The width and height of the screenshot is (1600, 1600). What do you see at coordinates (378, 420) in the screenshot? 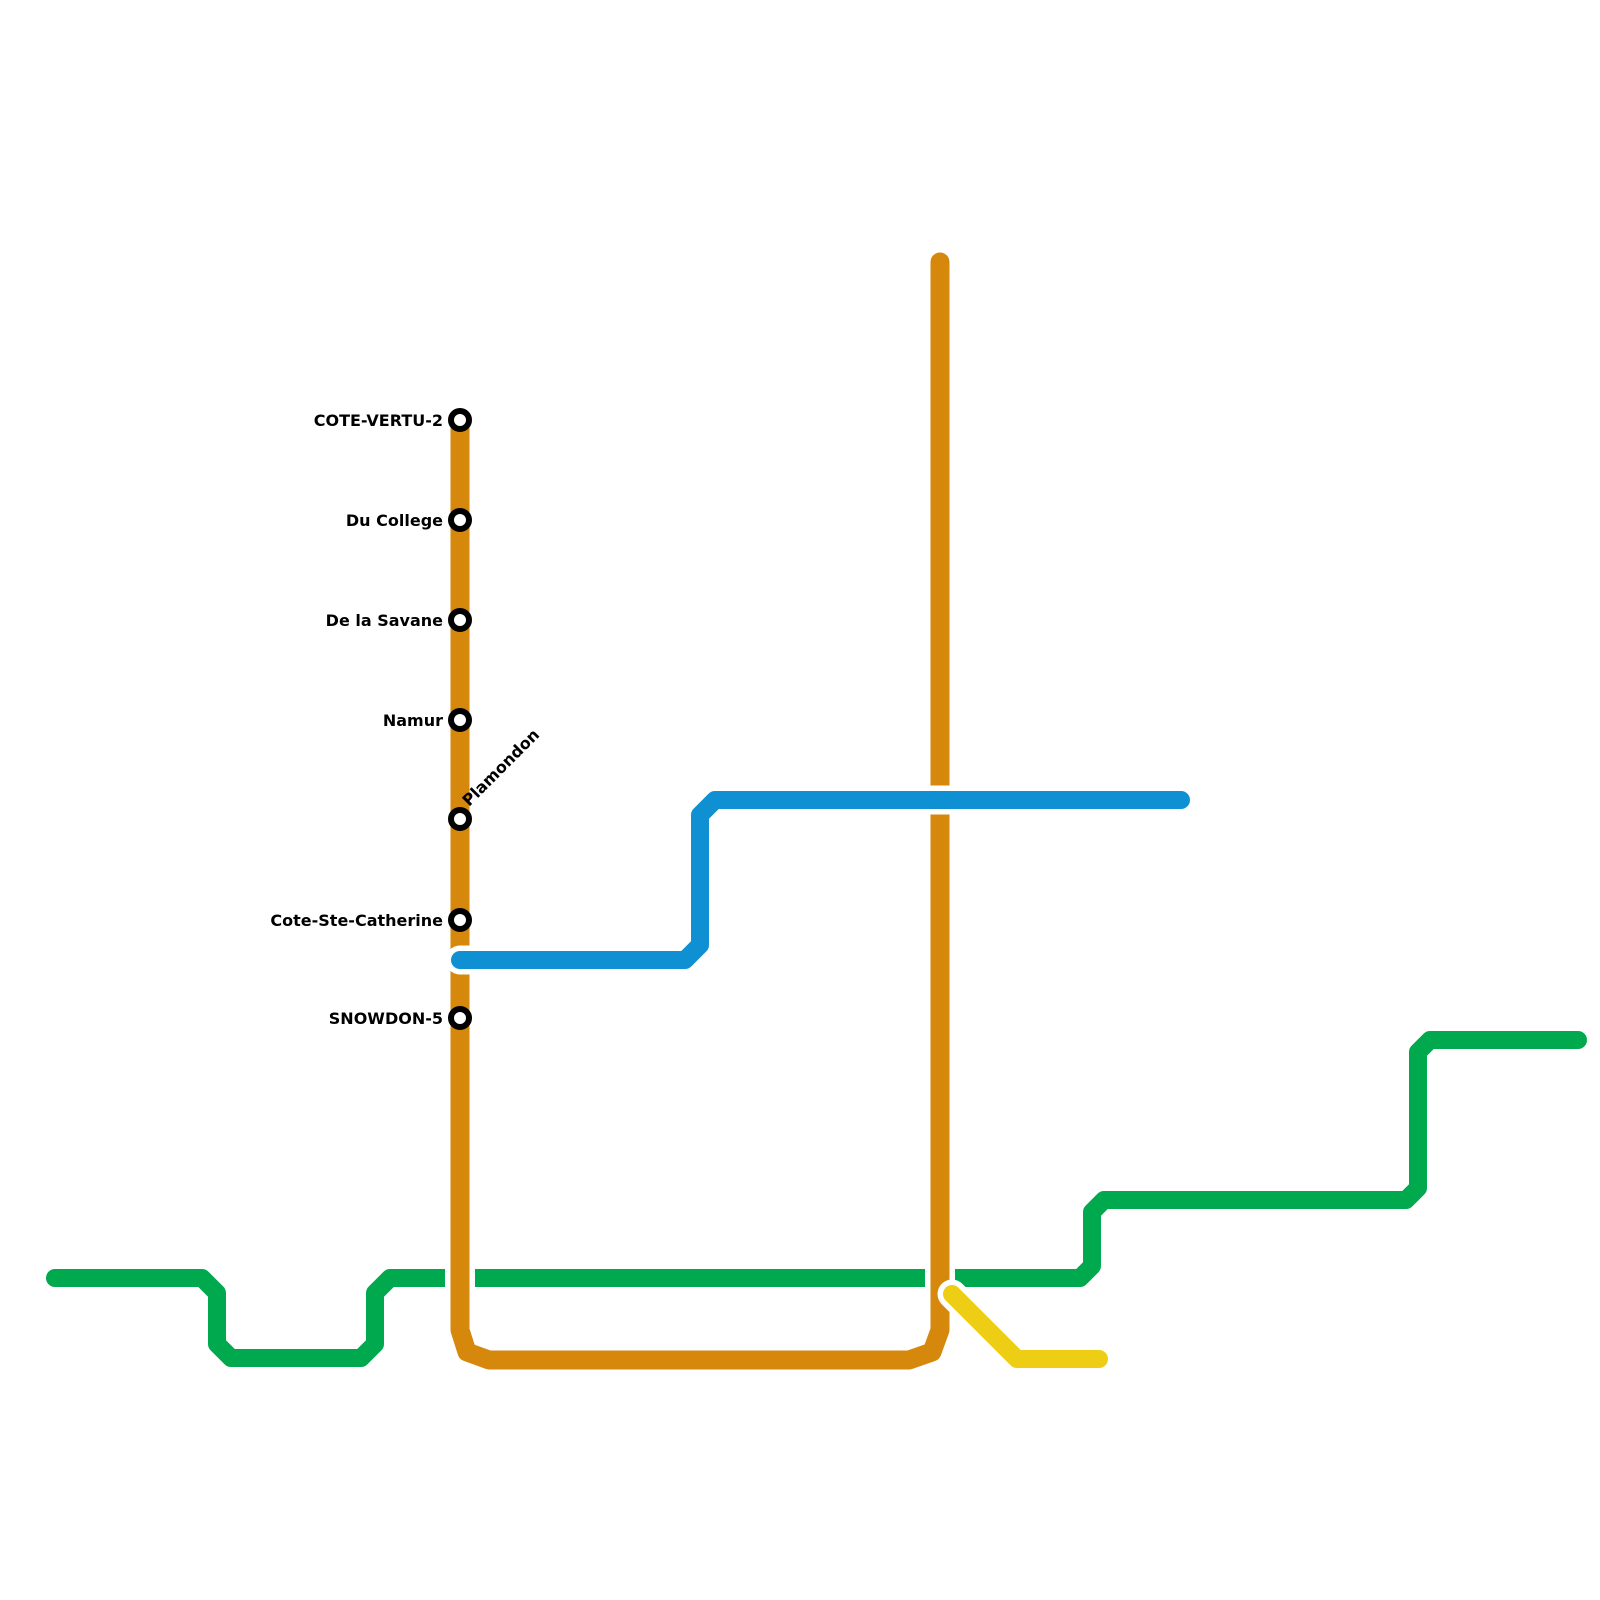
I see `station-label: COTE-VERTU-2` at bounding box center [378, 420].